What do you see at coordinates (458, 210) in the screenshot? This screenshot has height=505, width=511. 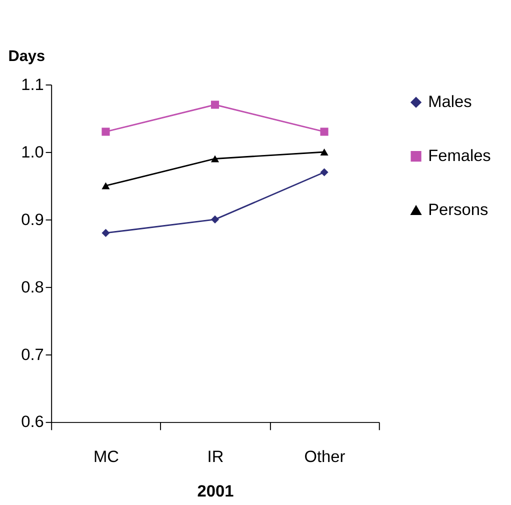 I see `legend-label: Persons` at bounding box center [458, 210].